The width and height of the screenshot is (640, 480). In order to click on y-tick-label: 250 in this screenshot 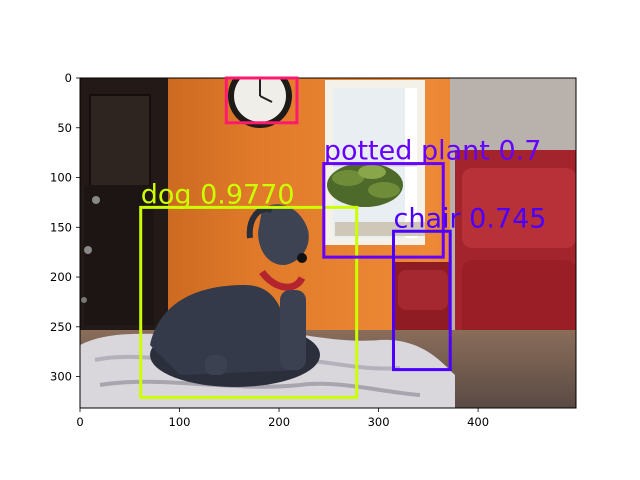, I will do `click(61, 327)`.